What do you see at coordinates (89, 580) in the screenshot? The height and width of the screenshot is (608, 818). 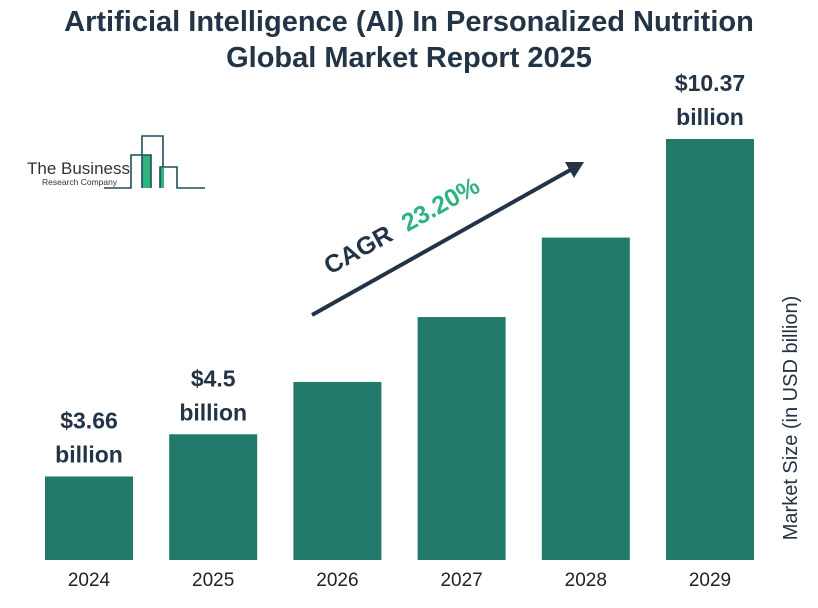 I see `x-tick-label: 2024` at bounding box center [89, 580].